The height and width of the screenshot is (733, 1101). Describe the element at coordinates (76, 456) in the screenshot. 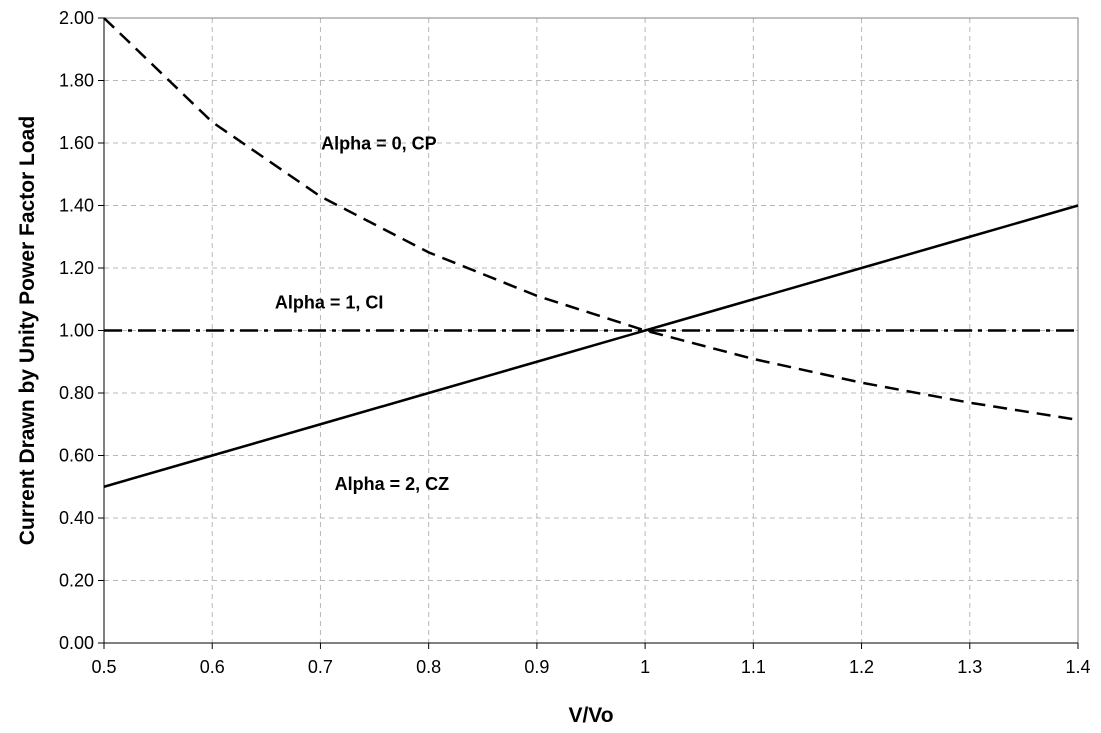

I see `y-tick-label: 0.60` at that location.